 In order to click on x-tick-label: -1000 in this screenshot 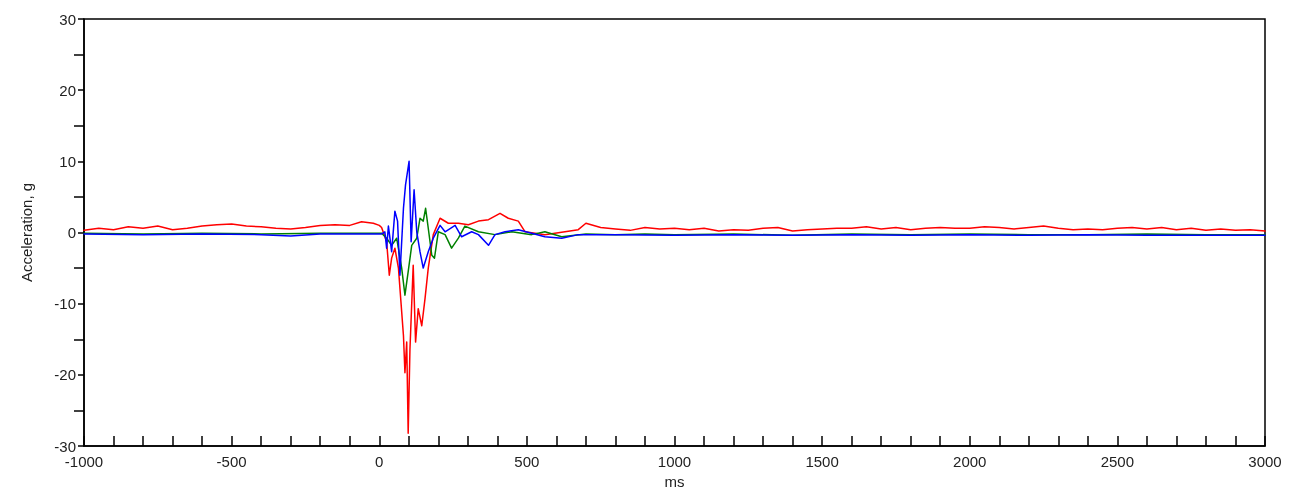, I will do `click(84, 461)`.